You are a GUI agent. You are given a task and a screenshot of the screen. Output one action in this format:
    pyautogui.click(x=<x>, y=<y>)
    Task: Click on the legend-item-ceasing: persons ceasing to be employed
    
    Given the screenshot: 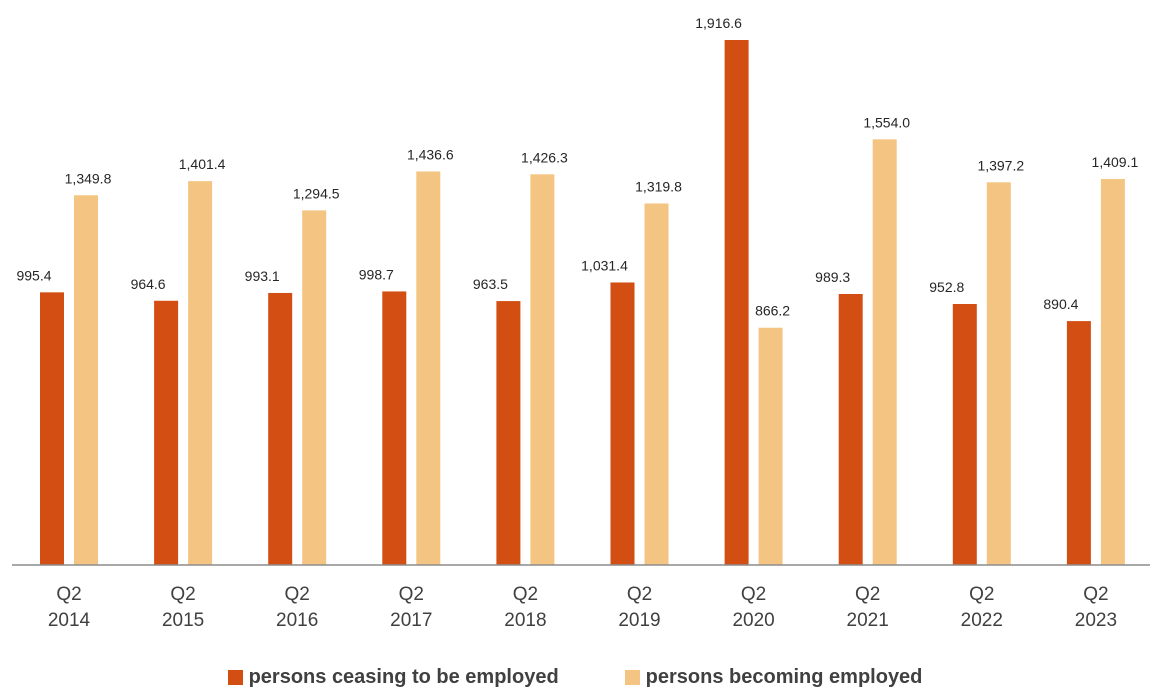 What is the action you would take?
    pyautogui.click(x=393, y=677)
    